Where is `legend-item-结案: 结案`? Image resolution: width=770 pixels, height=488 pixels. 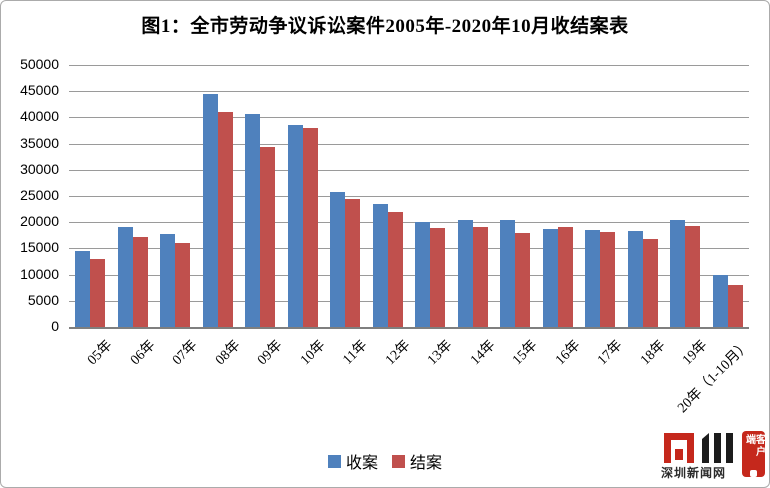
legend-item-结案: 结案 is located at coordinates (417, 461).